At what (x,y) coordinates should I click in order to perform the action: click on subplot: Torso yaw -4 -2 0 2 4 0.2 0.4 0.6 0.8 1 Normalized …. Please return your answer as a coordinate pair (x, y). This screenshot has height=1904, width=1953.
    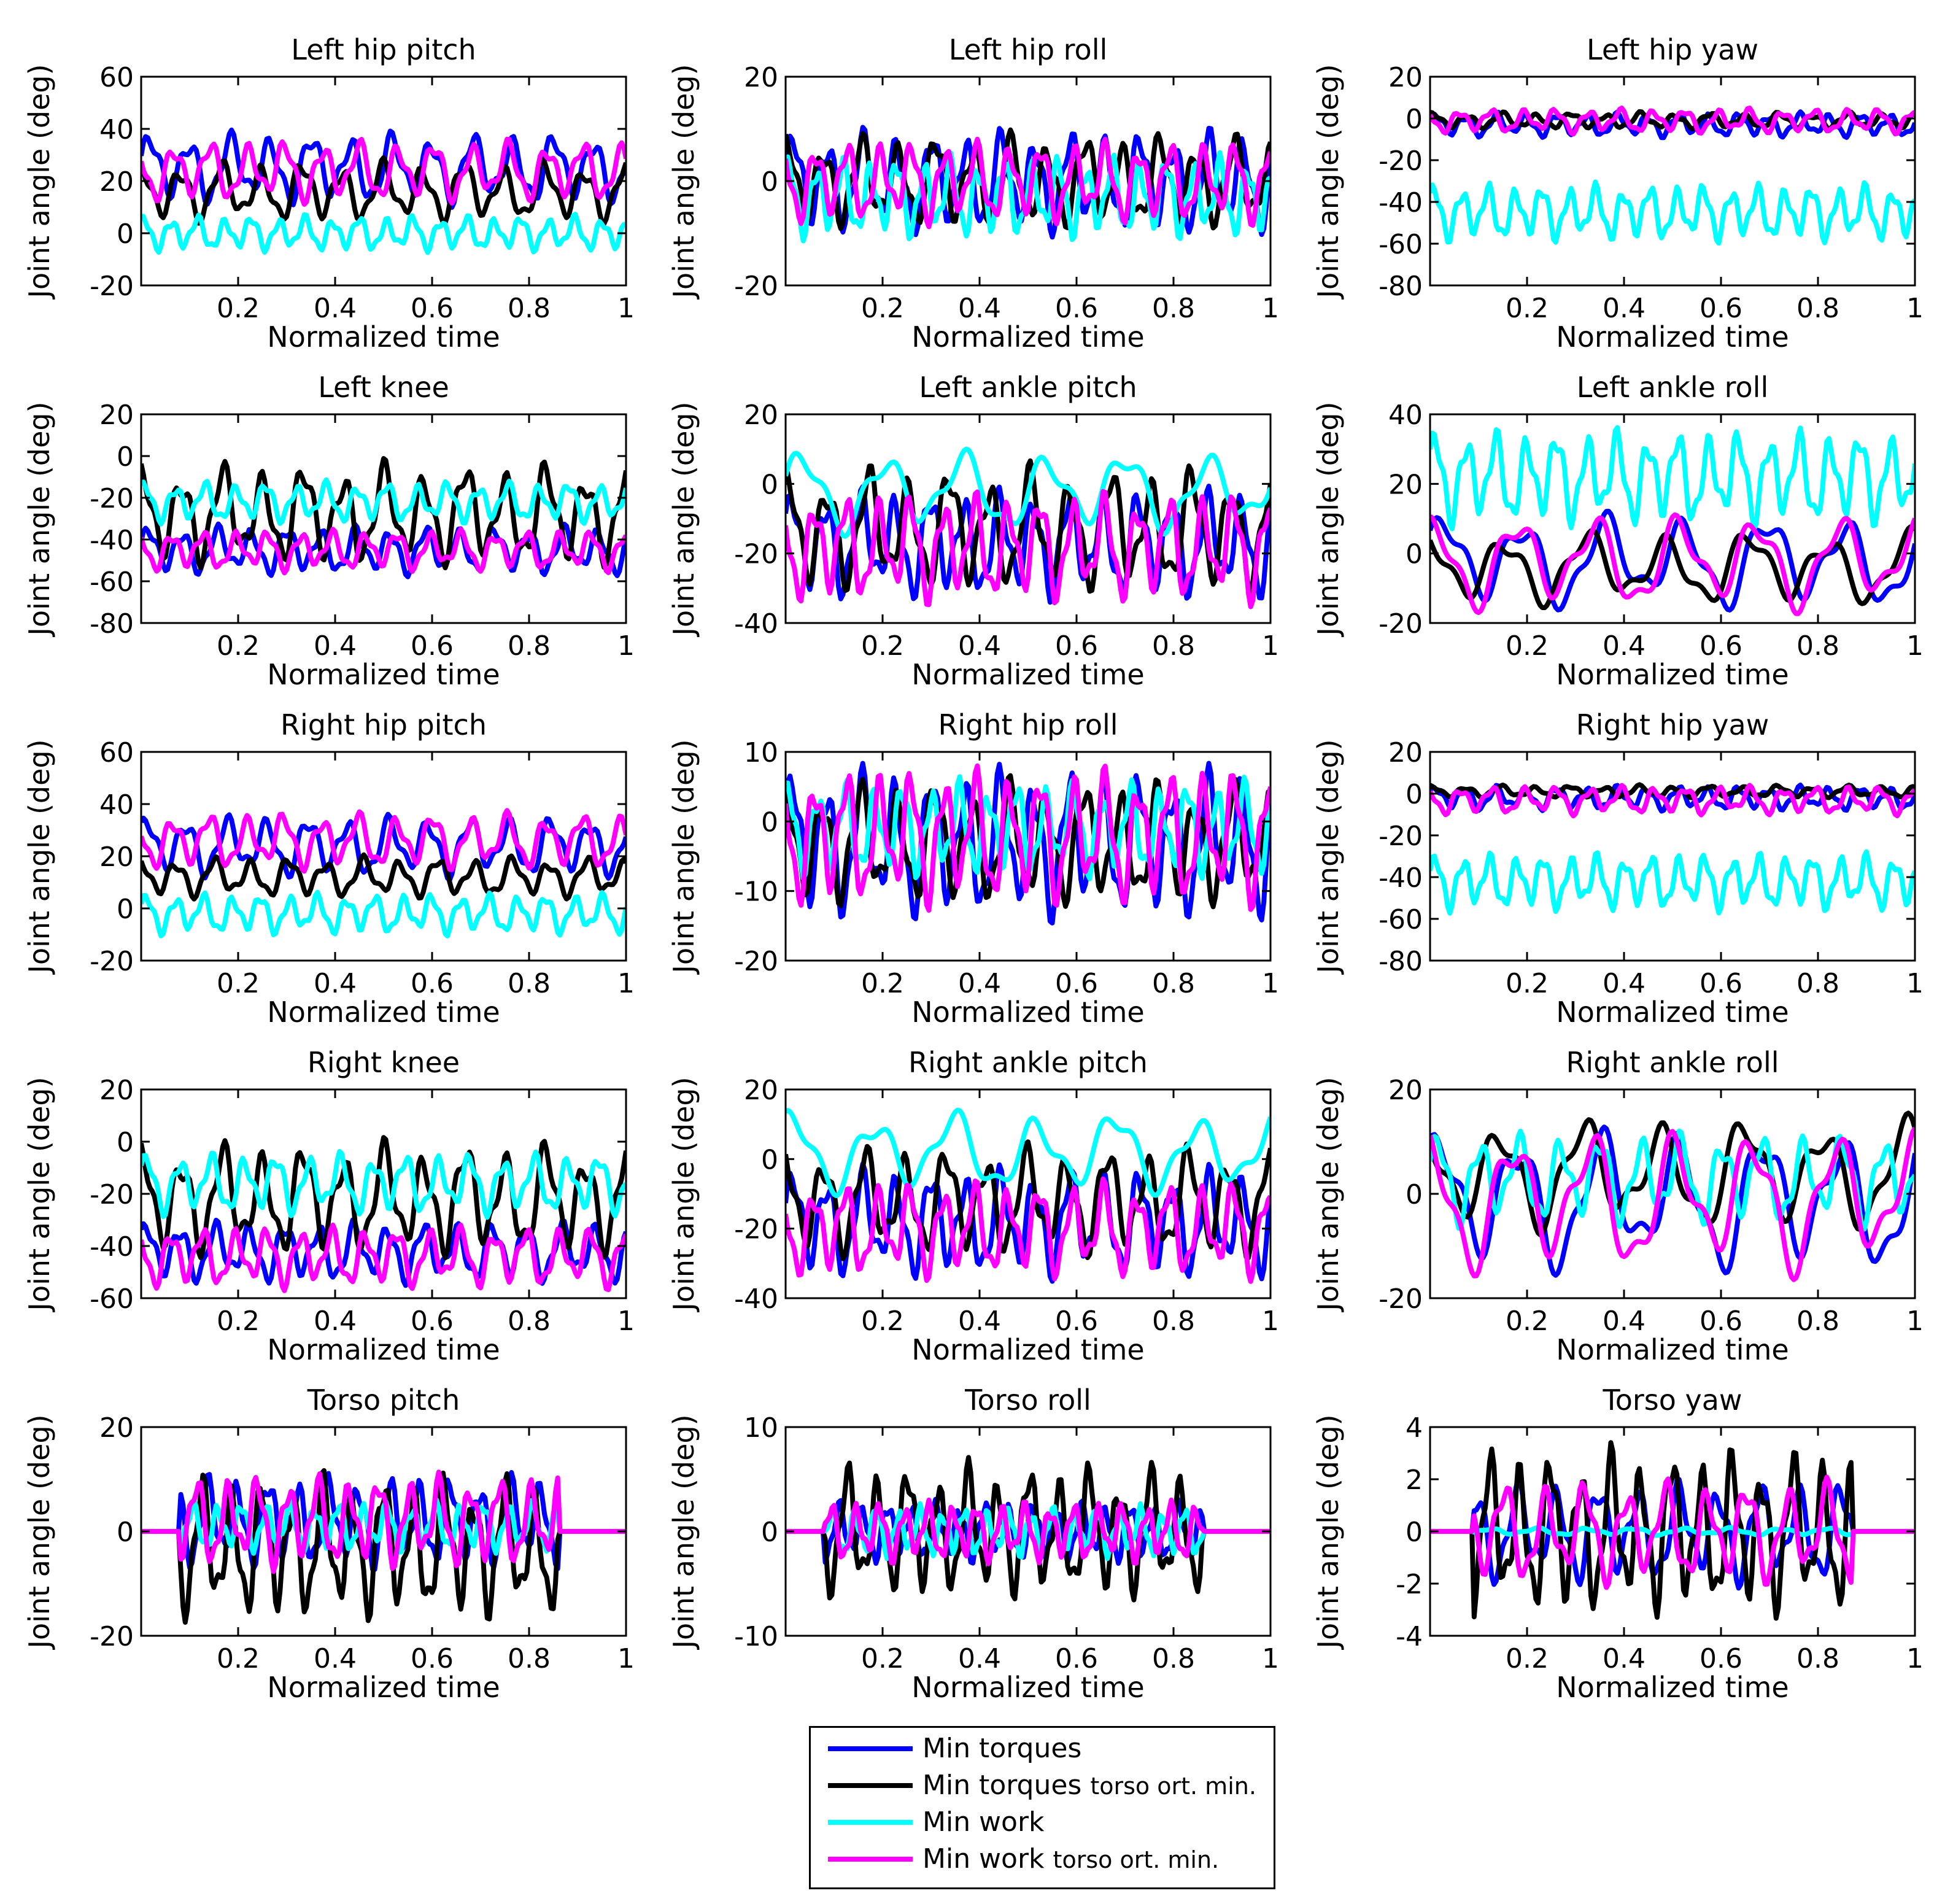
    Looking at the image, I should click on (1618, 1543).